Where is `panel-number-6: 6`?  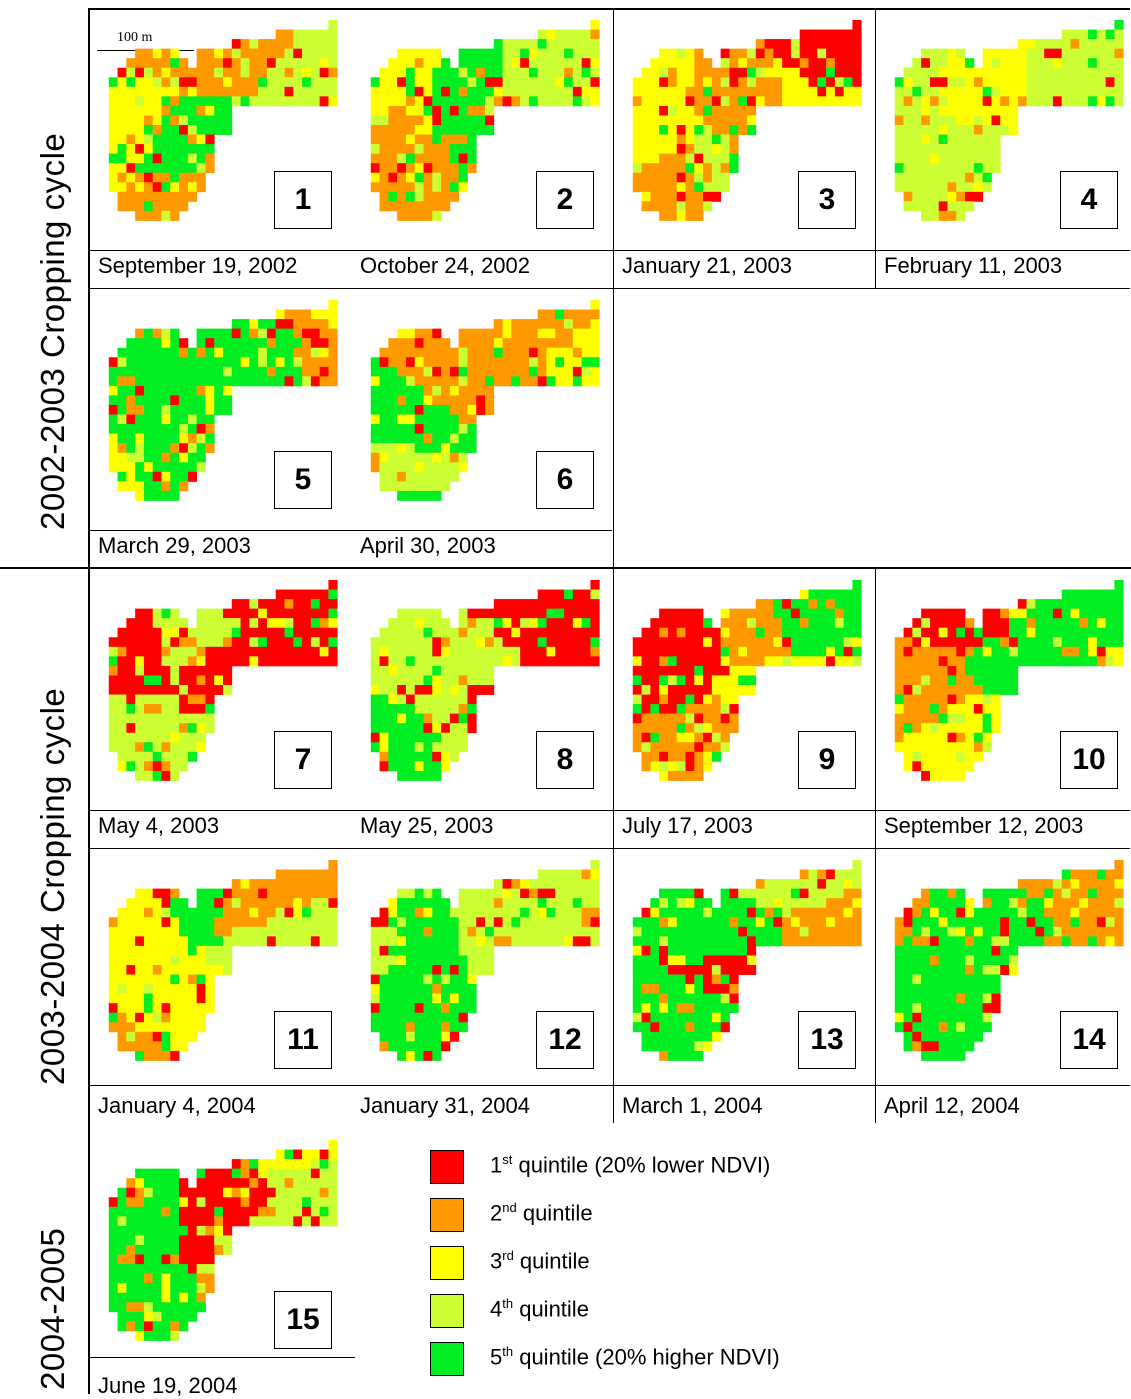
panel-number-6: 6 is located at coordinates (565, 480).